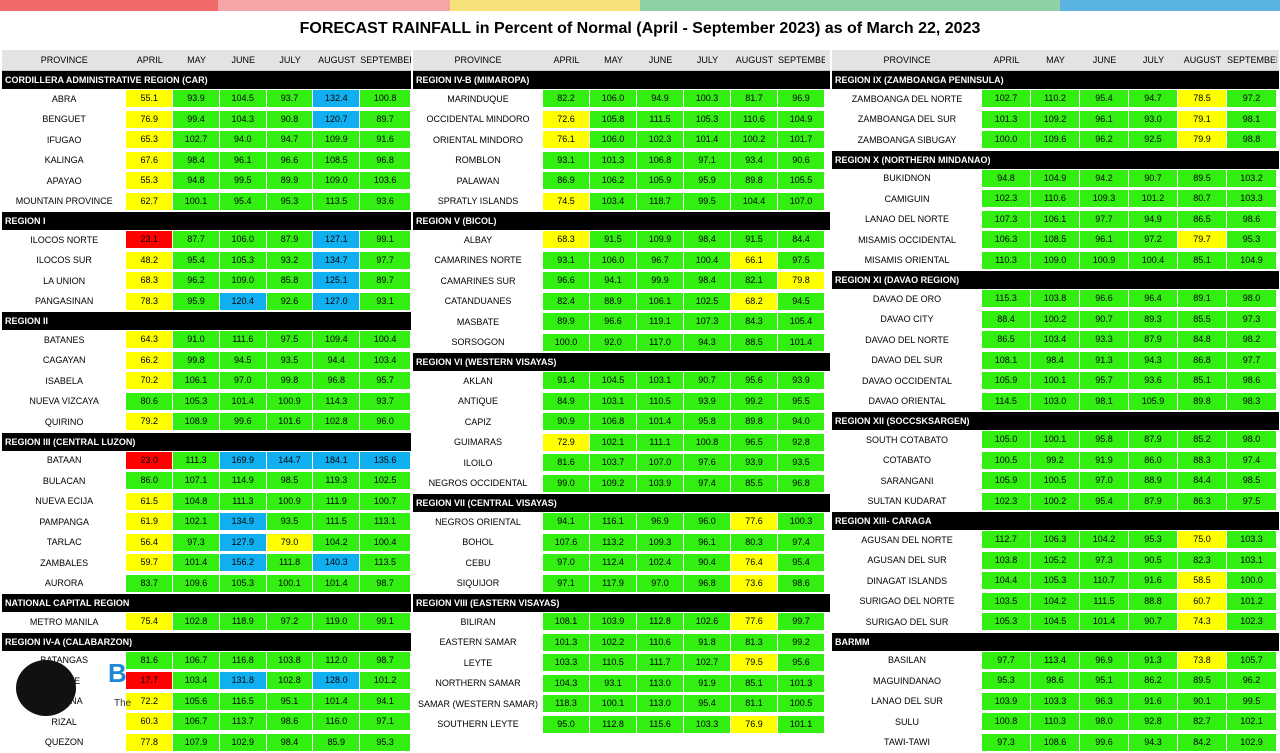 This screenshot has width=1280, height=753. What do you see at coordinates (1104, 219) in the screenshot?
I see `rainfall-value-cell: 97.7` at bounding box center [1104, 219].